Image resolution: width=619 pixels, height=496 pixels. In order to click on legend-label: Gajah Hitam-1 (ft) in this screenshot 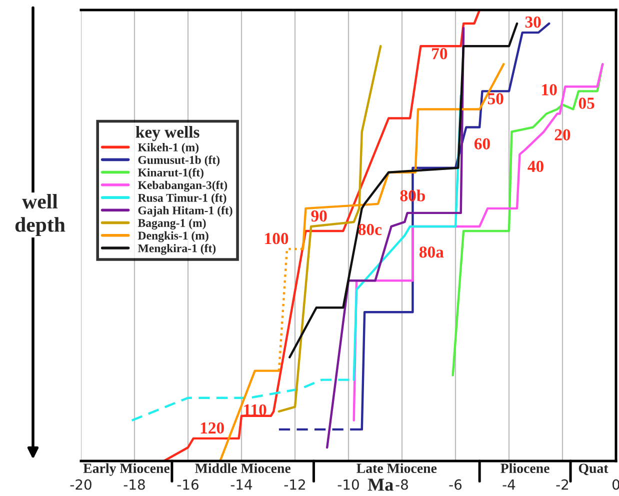, I will do `click(185, 211)`.